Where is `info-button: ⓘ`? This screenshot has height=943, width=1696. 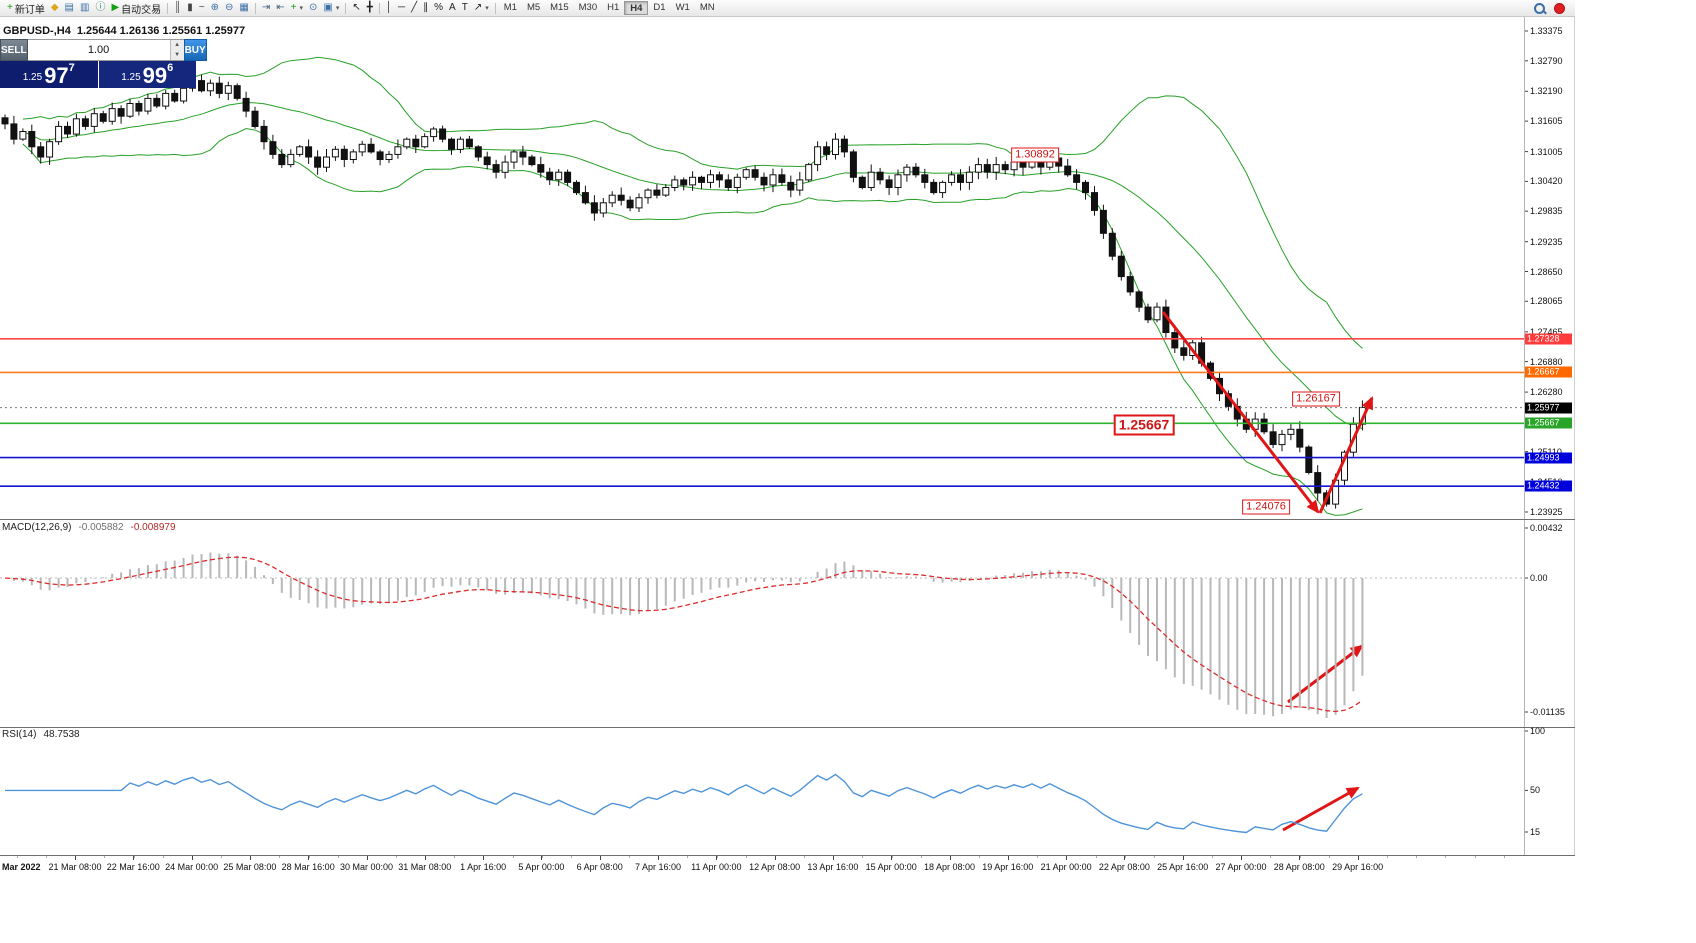
info-button: ⓘ is located at coordinates (100, 8).